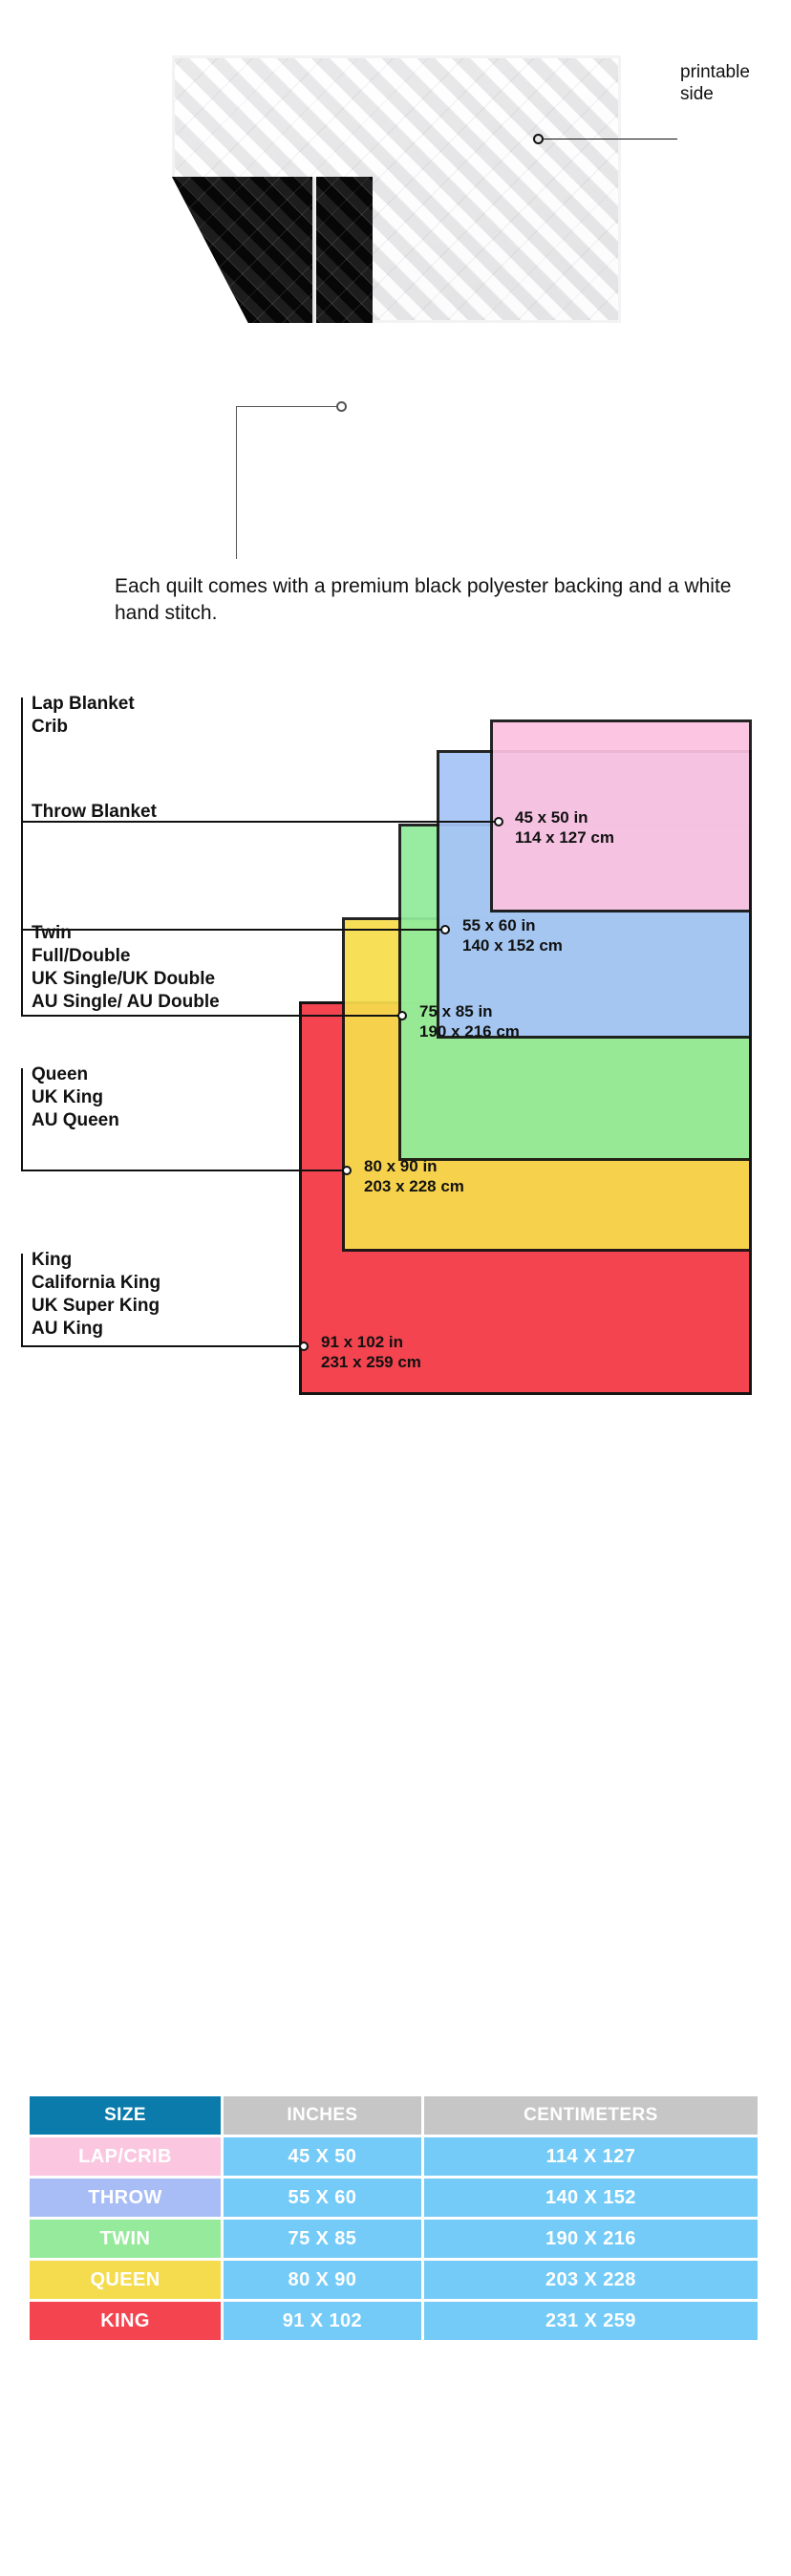 The image size is (791, 2576). I want to click on table-cell-size-king: KING, so click(126, 2321).